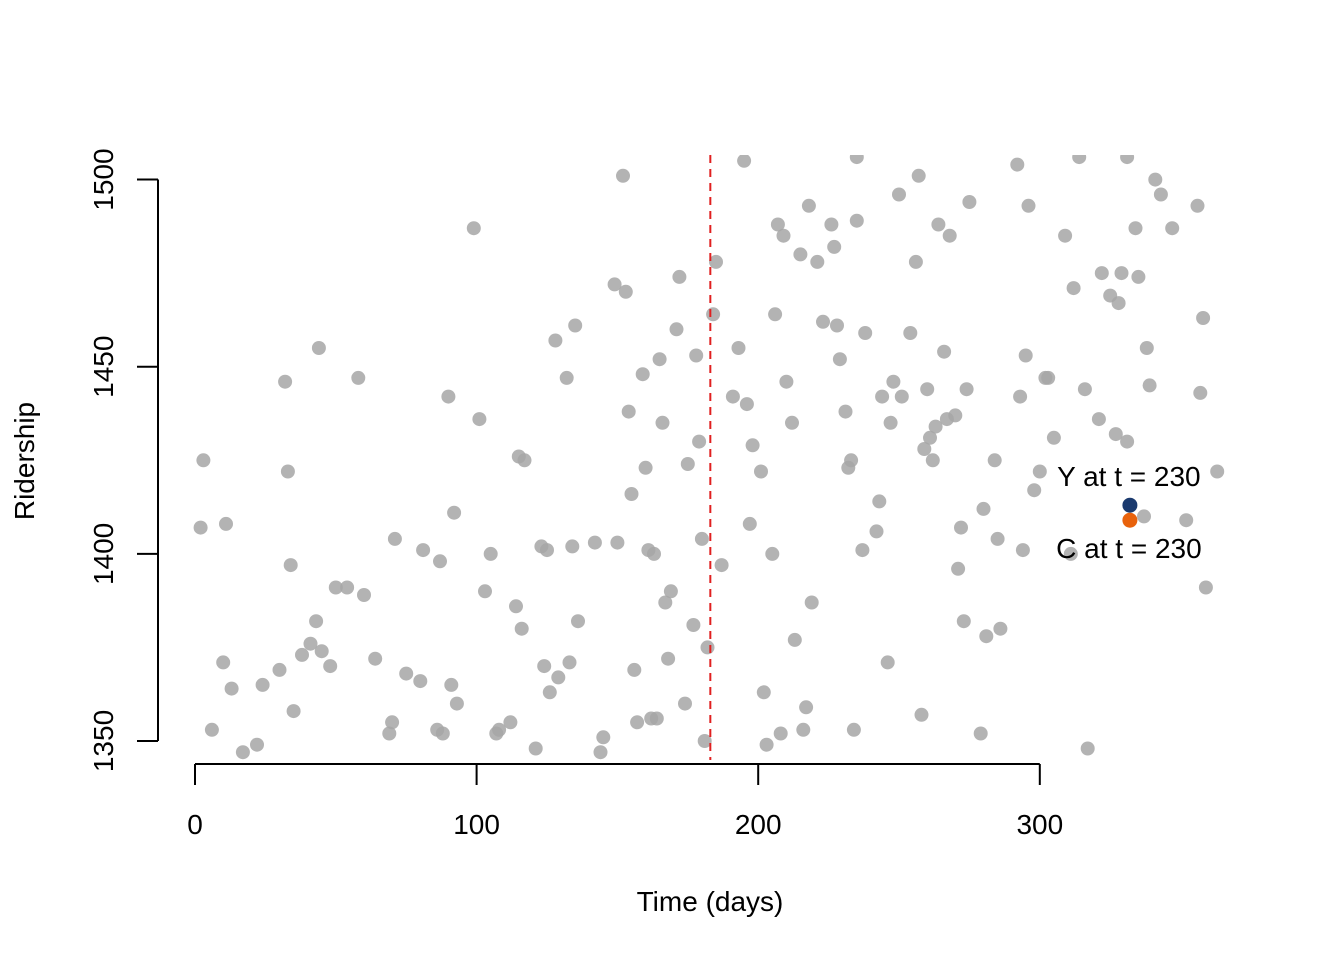  I want to click on x-axis-title: Time (days), so click(710, 901).